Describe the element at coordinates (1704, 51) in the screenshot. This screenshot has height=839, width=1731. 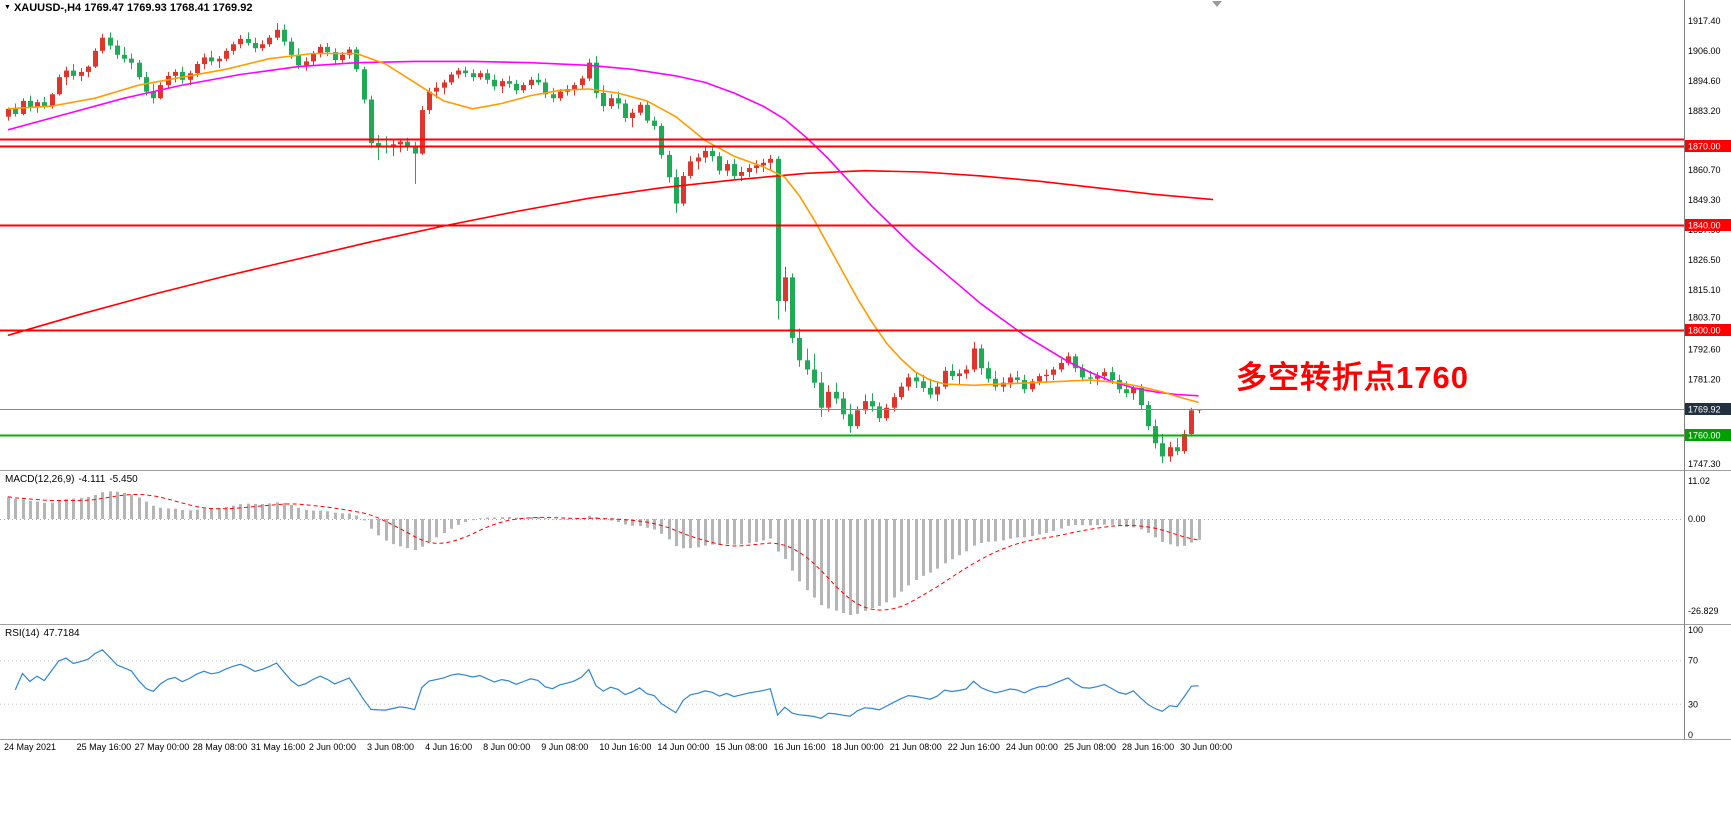
I see `price-tick-label: 1906.00` at that location.